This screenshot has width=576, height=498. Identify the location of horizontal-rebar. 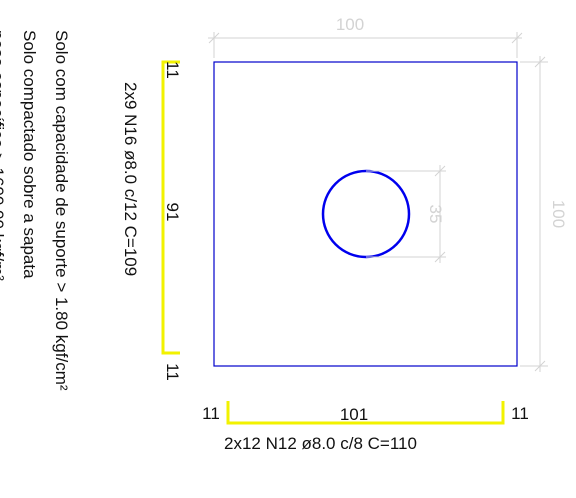
(365, 413).